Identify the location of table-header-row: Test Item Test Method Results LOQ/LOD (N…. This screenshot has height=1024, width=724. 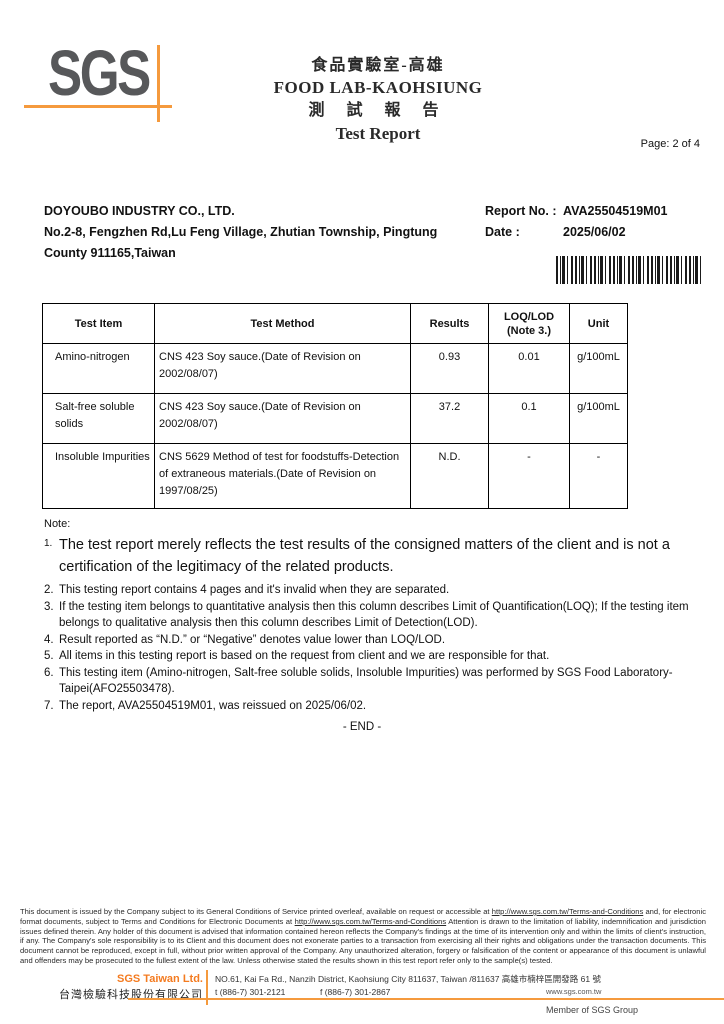
(335, 323).